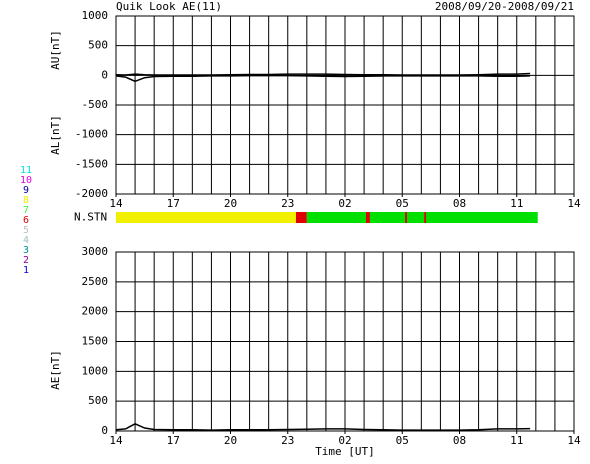  Describe the element at coordinates (26, 250) in the screenshot. I see `station-legend-label: 3` at that location.